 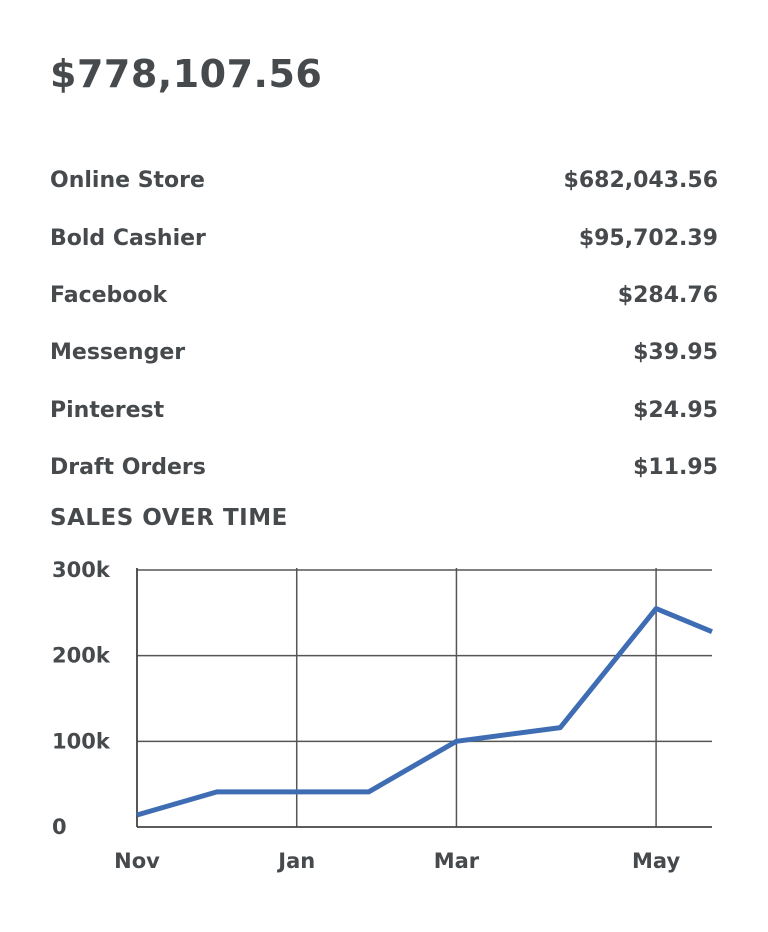 I want to click on channel-name: Online Store, so click(x=127, y=181).